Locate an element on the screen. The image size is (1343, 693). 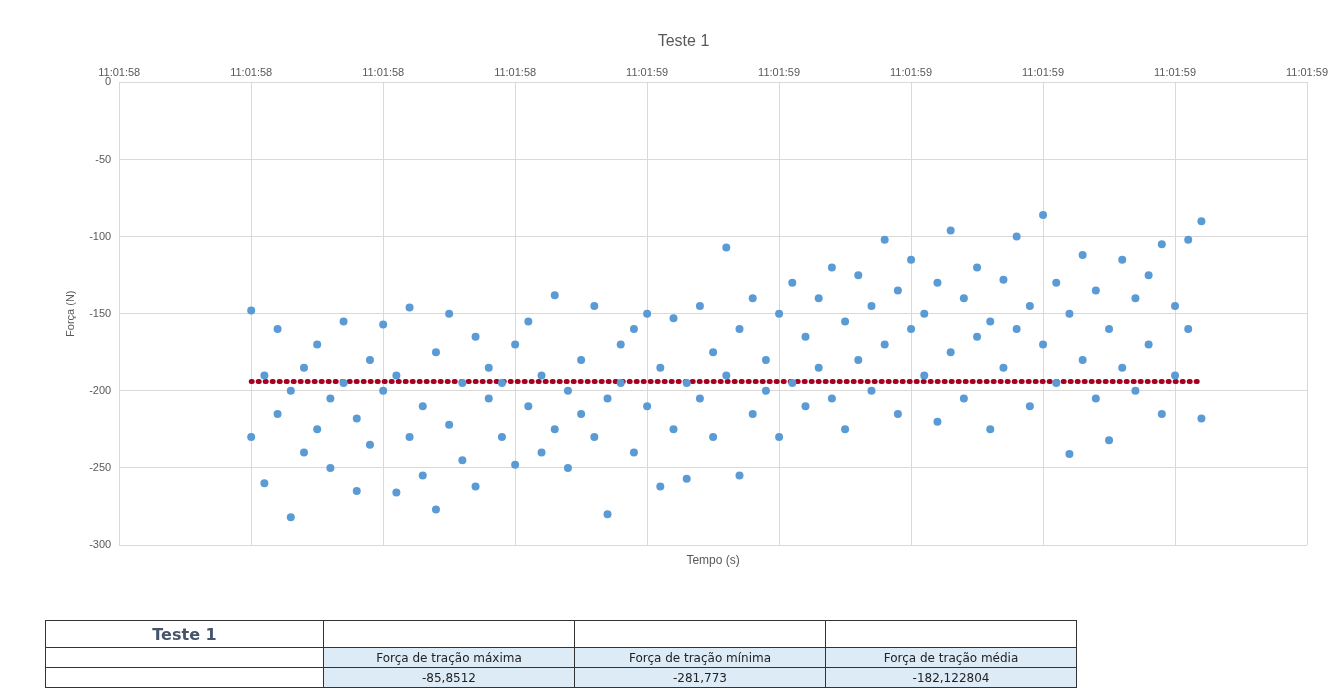
text: Força de tração máxima is located at coordinates (449, 657).